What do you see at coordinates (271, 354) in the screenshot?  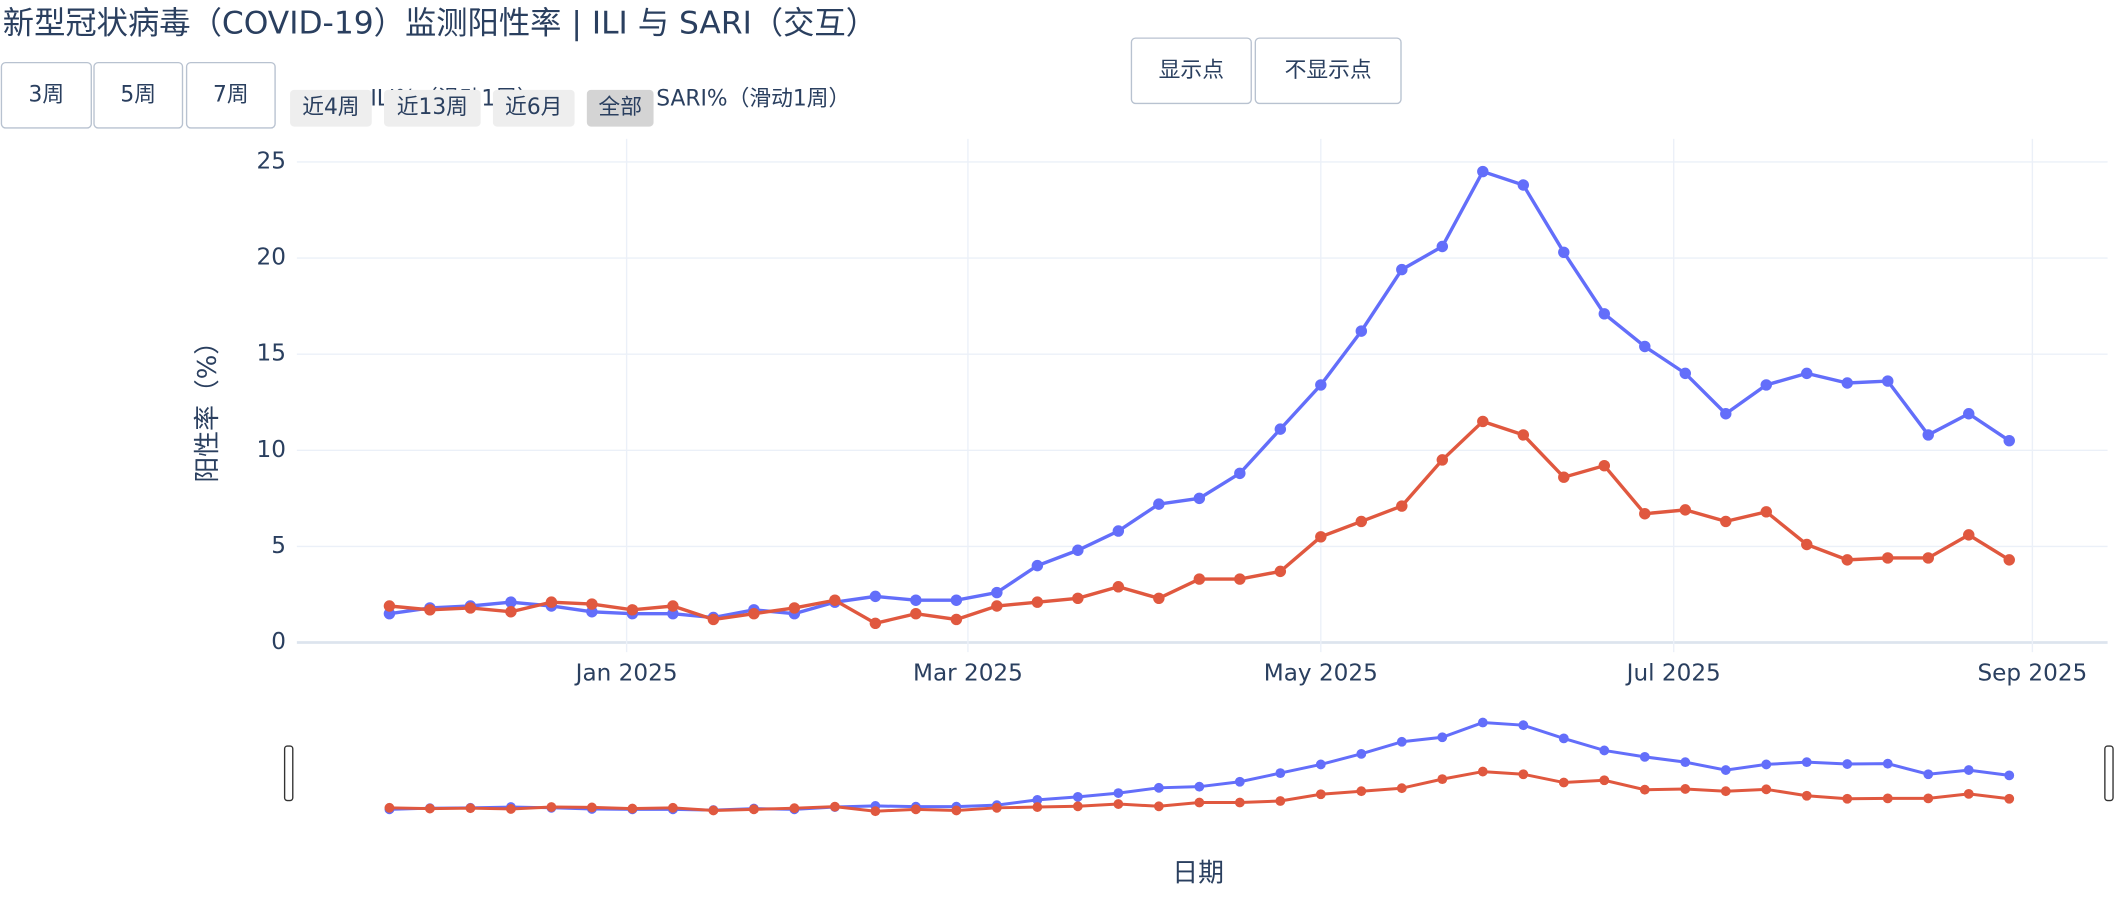 I see `y-tick-label: 15` at bounding box center [271, 354].